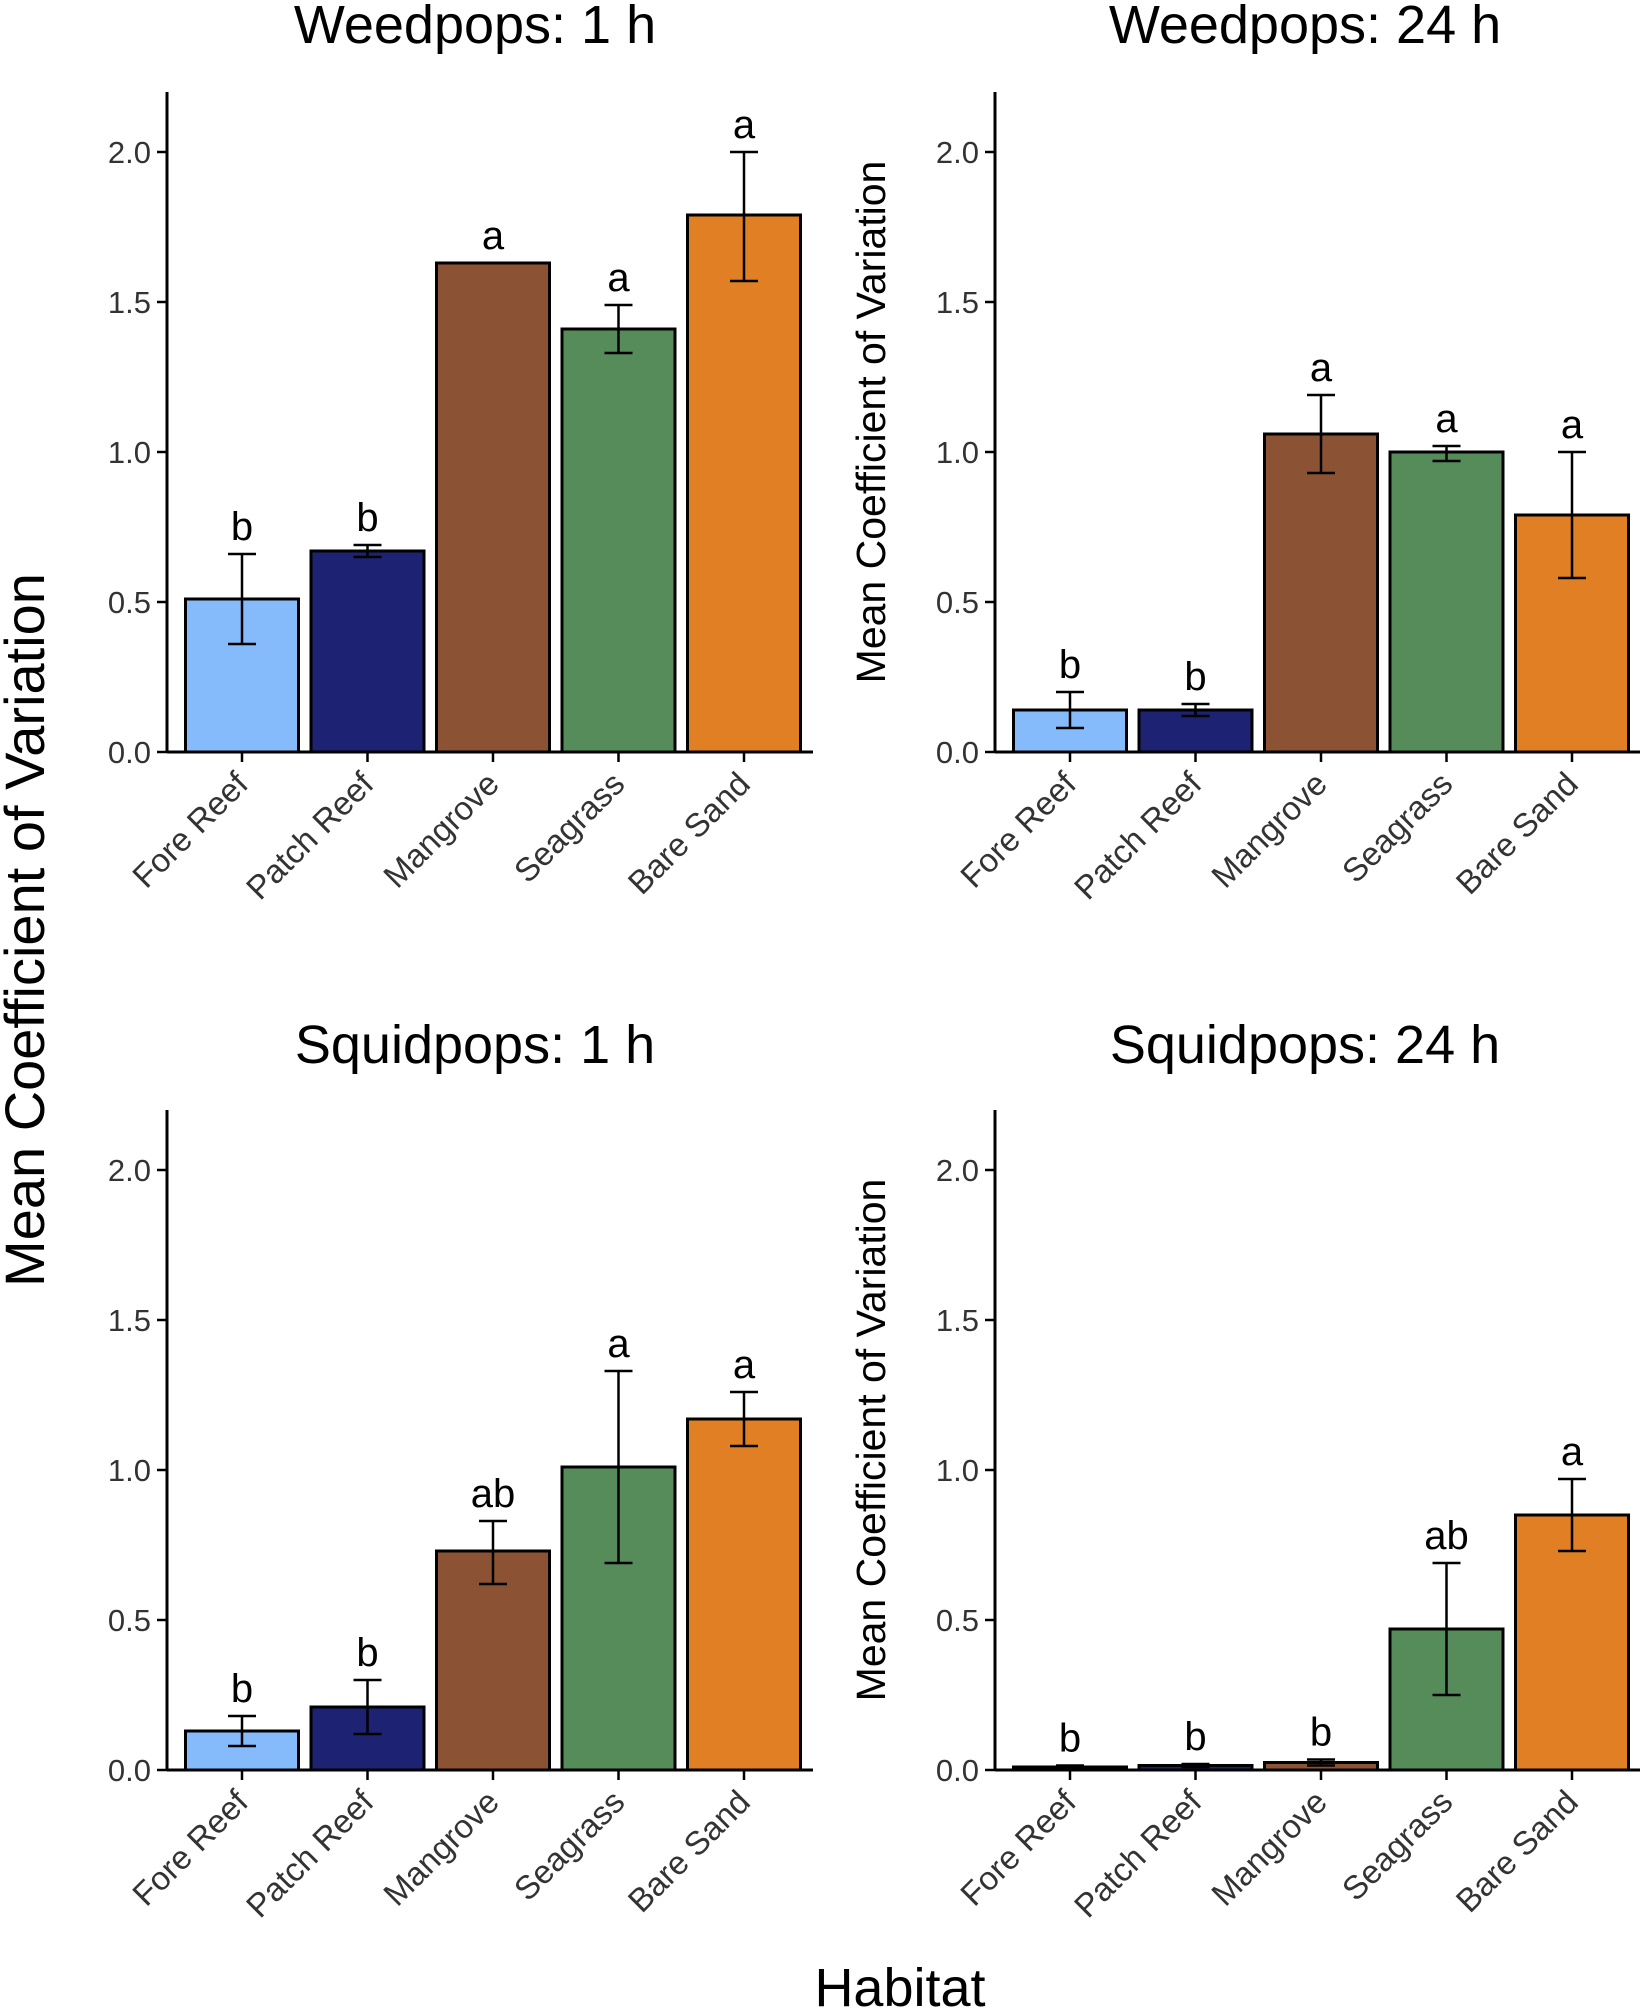 The height and width of the screenshot is (2016, 1651). I want to click on bar-patch-reef, so click(367, 651).